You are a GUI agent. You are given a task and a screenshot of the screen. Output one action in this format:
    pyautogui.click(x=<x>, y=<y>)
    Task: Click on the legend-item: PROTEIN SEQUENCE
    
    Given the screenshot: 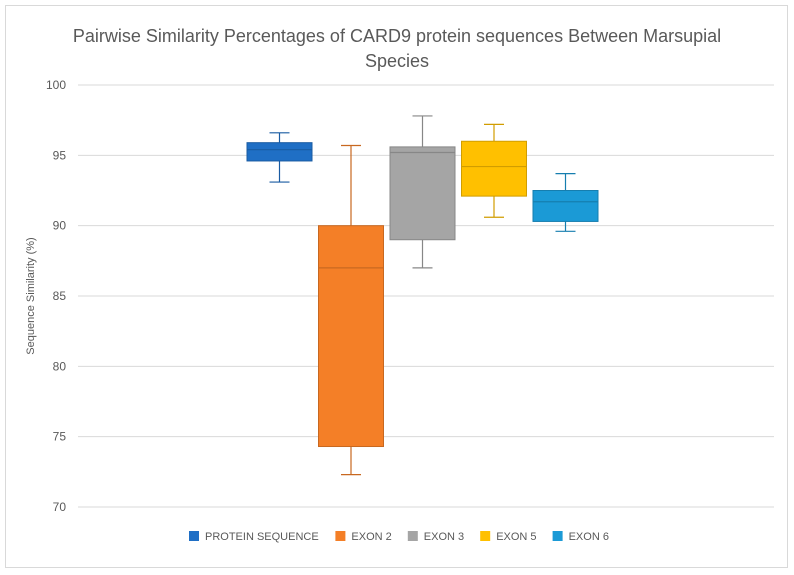 What is the action you would take?
    pyautogui.click(x=254, y=537)
    